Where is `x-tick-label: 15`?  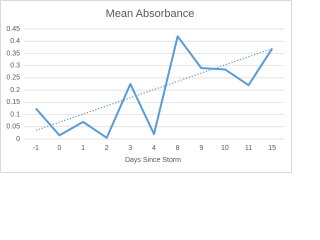
x-tick-label: 15 is located at coordinates (272, 148).